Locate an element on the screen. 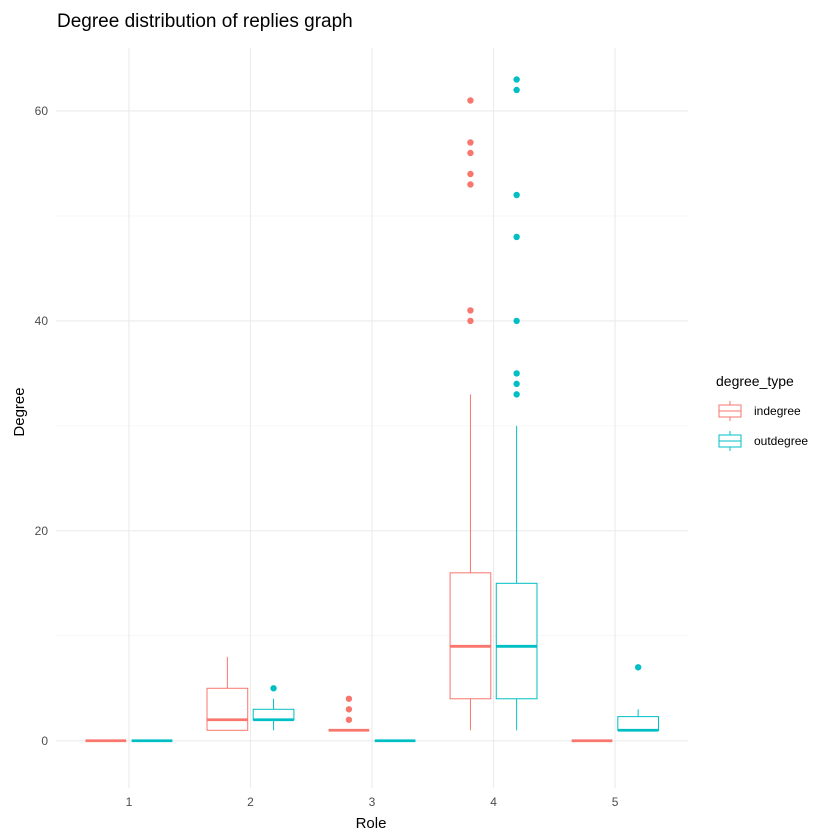  x-axis-title: Role is located at coordinates (371, 823).